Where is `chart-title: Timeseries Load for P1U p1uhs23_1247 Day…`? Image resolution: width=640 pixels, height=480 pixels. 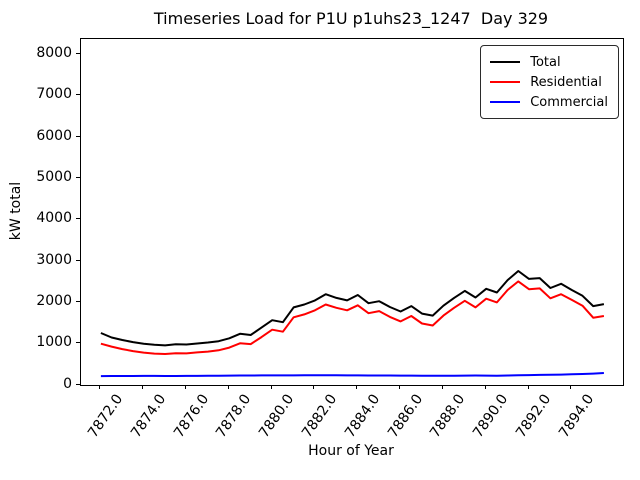 chart-title: Timeseries Load for P1U p1uhs23_1247 Day… is located at coordinates (351, 18).